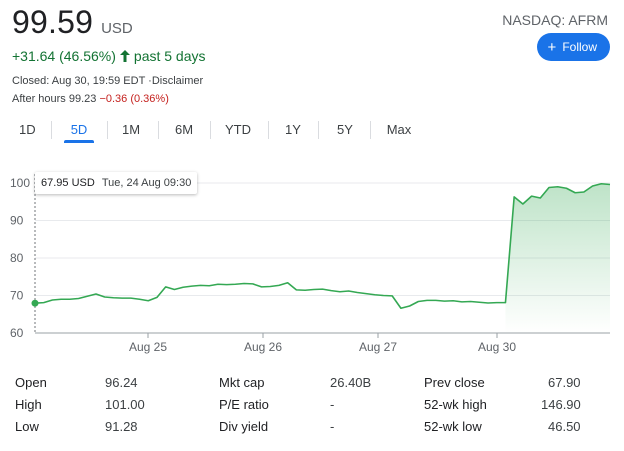 The height and width of the screenshot is (451, 624). What do you see at coordinates (68, 183) in the screenshot?
I see `tooltip-value: 67.95 USD` at bounding box center [68, 183].